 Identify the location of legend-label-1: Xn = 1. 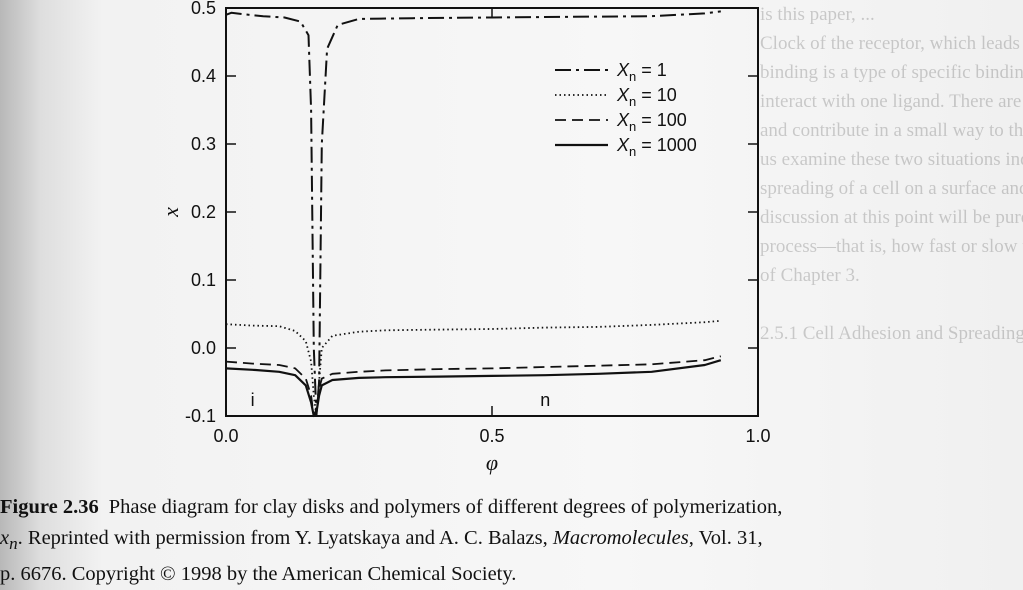
(641, 72).